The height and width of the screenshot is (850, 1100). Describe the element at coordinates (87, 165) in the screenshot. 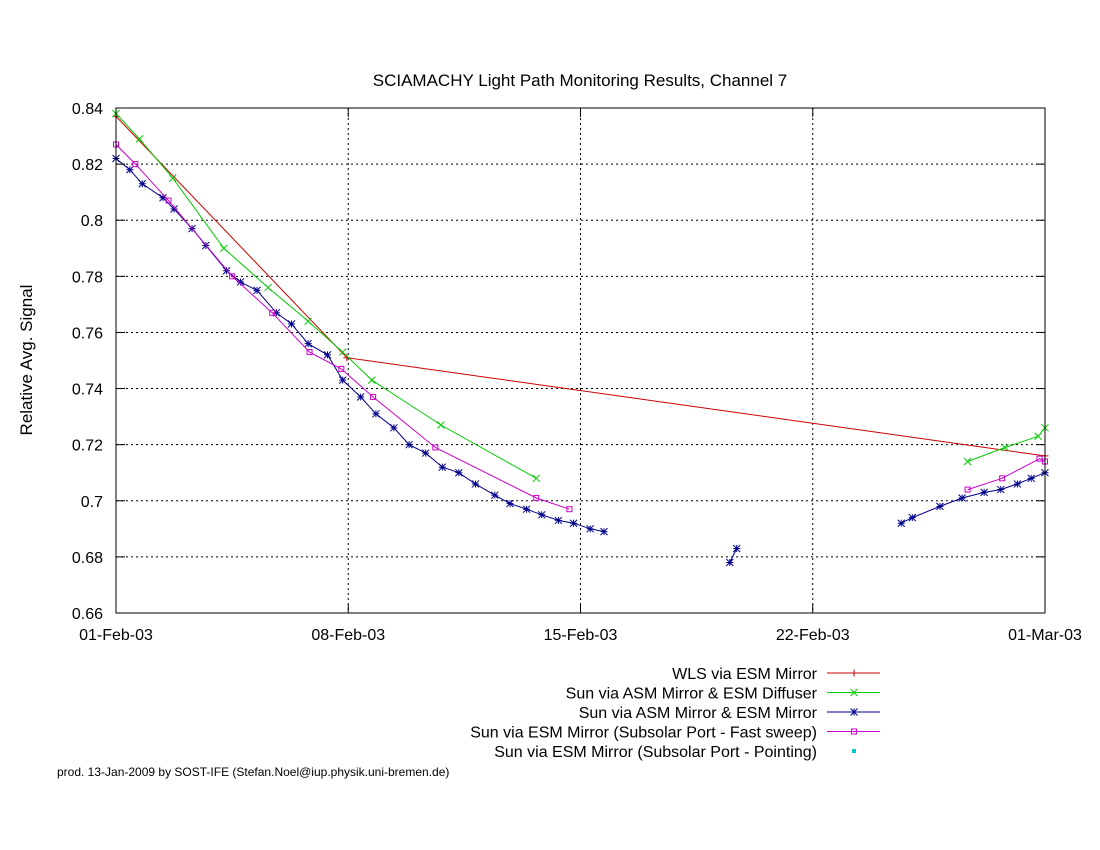

I see `y-tick-label: 0.82` at that location.